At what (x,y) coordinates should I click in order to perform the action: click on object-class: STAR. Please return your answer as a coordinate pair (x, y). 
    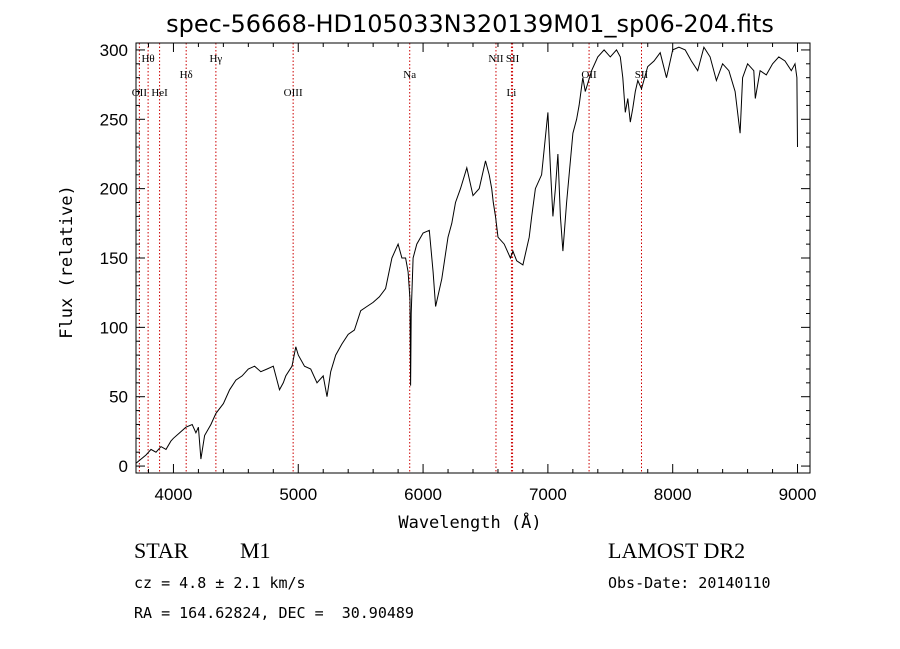
    Looking at the image, I should click on (161, 550).